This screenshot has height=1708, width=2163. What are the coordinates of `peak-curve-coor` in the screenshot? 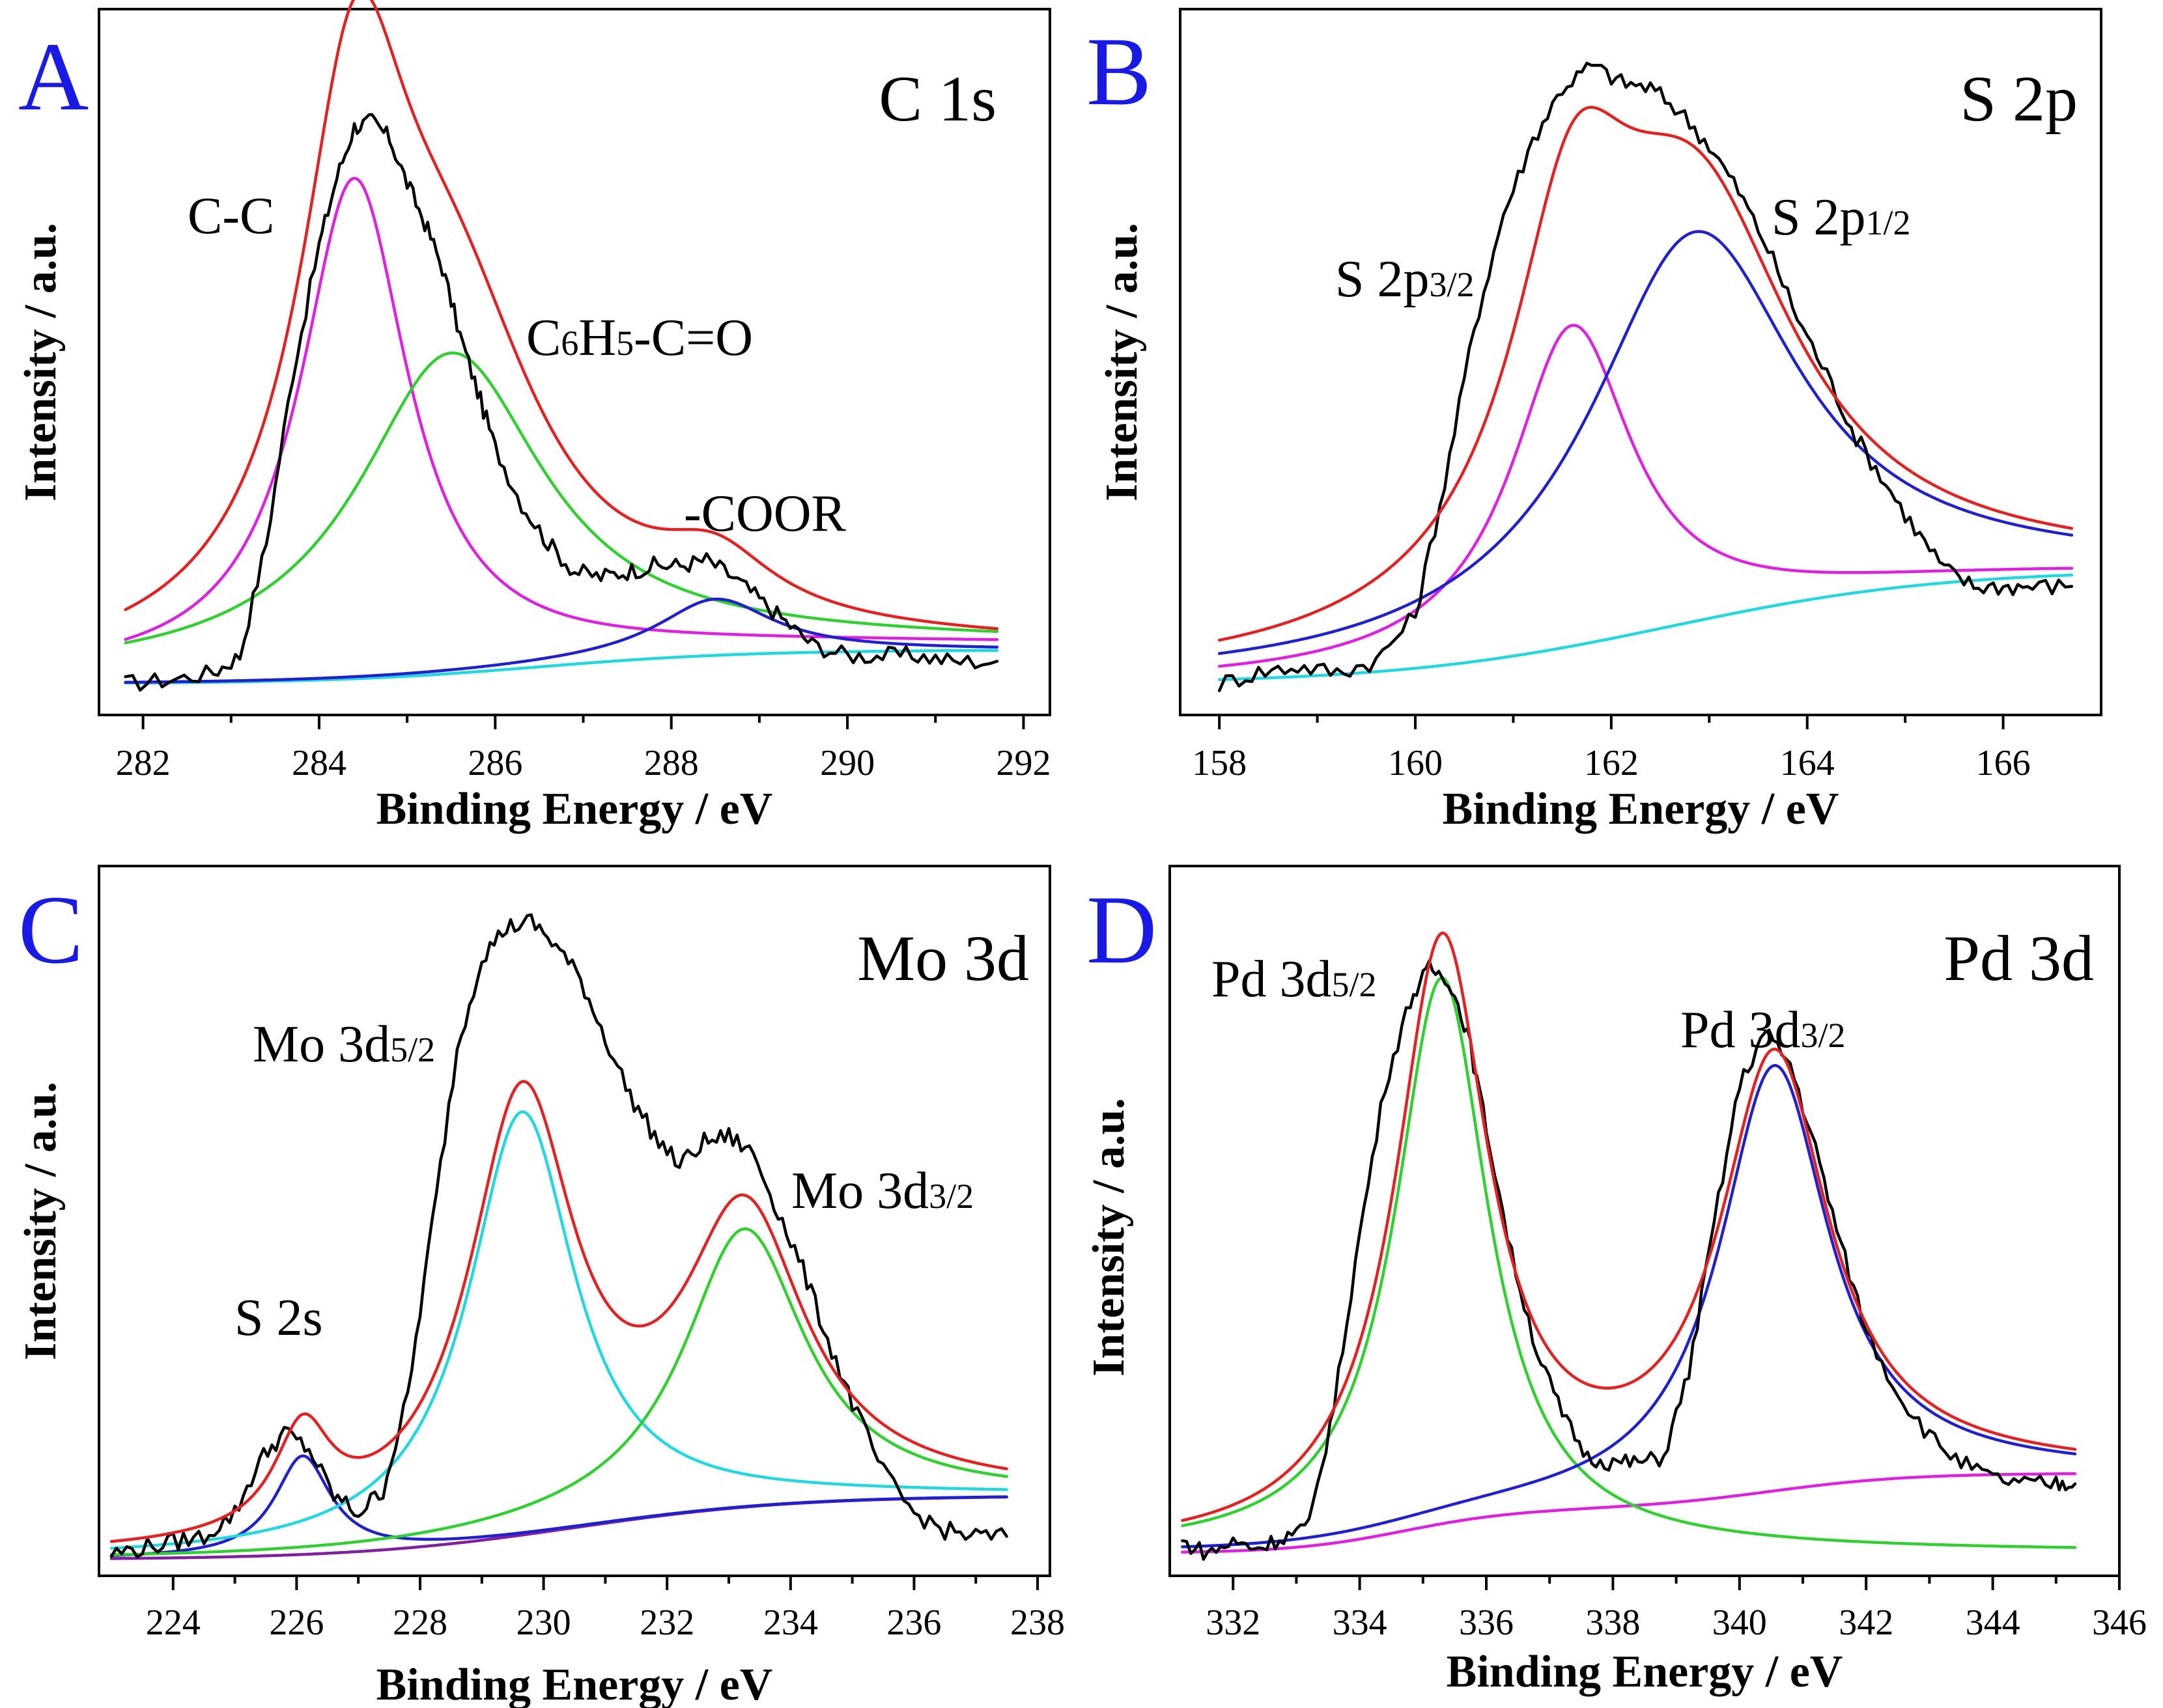 It's located at (561, 641).